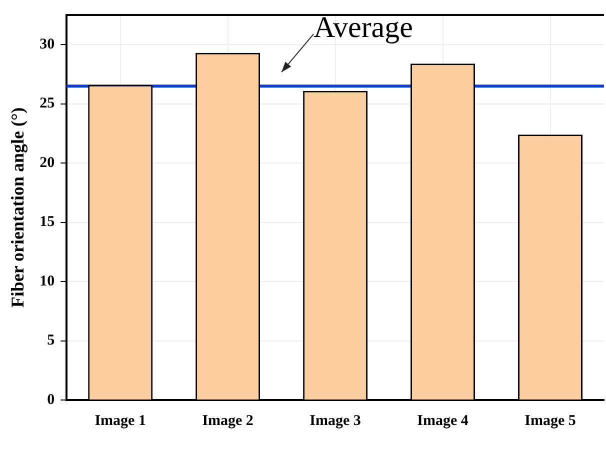  What do you see at coordinates (51, 340) in the screenshot?
I see `y-tick-label: 5` at bounding box center [51, 340].